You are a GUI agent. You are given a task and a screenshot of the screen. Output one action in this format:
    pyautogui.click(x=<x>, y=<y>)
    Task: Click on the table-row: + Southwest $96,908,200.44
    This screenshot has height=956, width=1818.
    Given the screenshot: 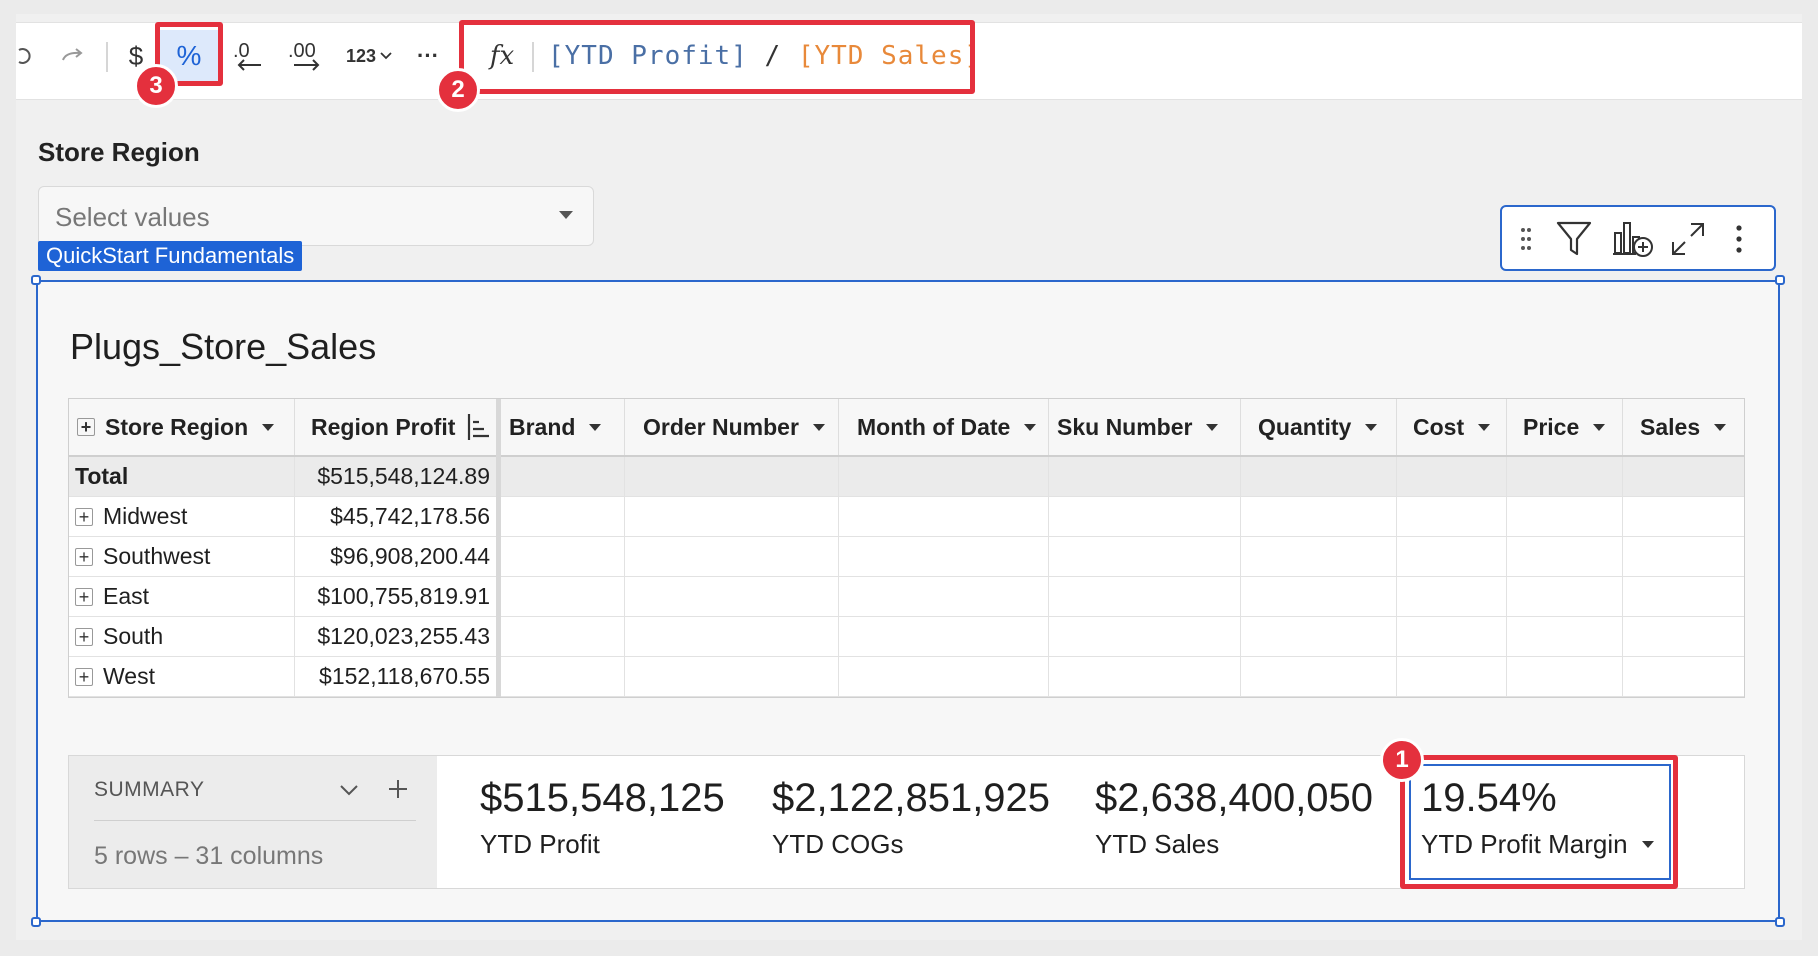 What is the action you would take?
    pyautogui.click(x=906, y=557)
    